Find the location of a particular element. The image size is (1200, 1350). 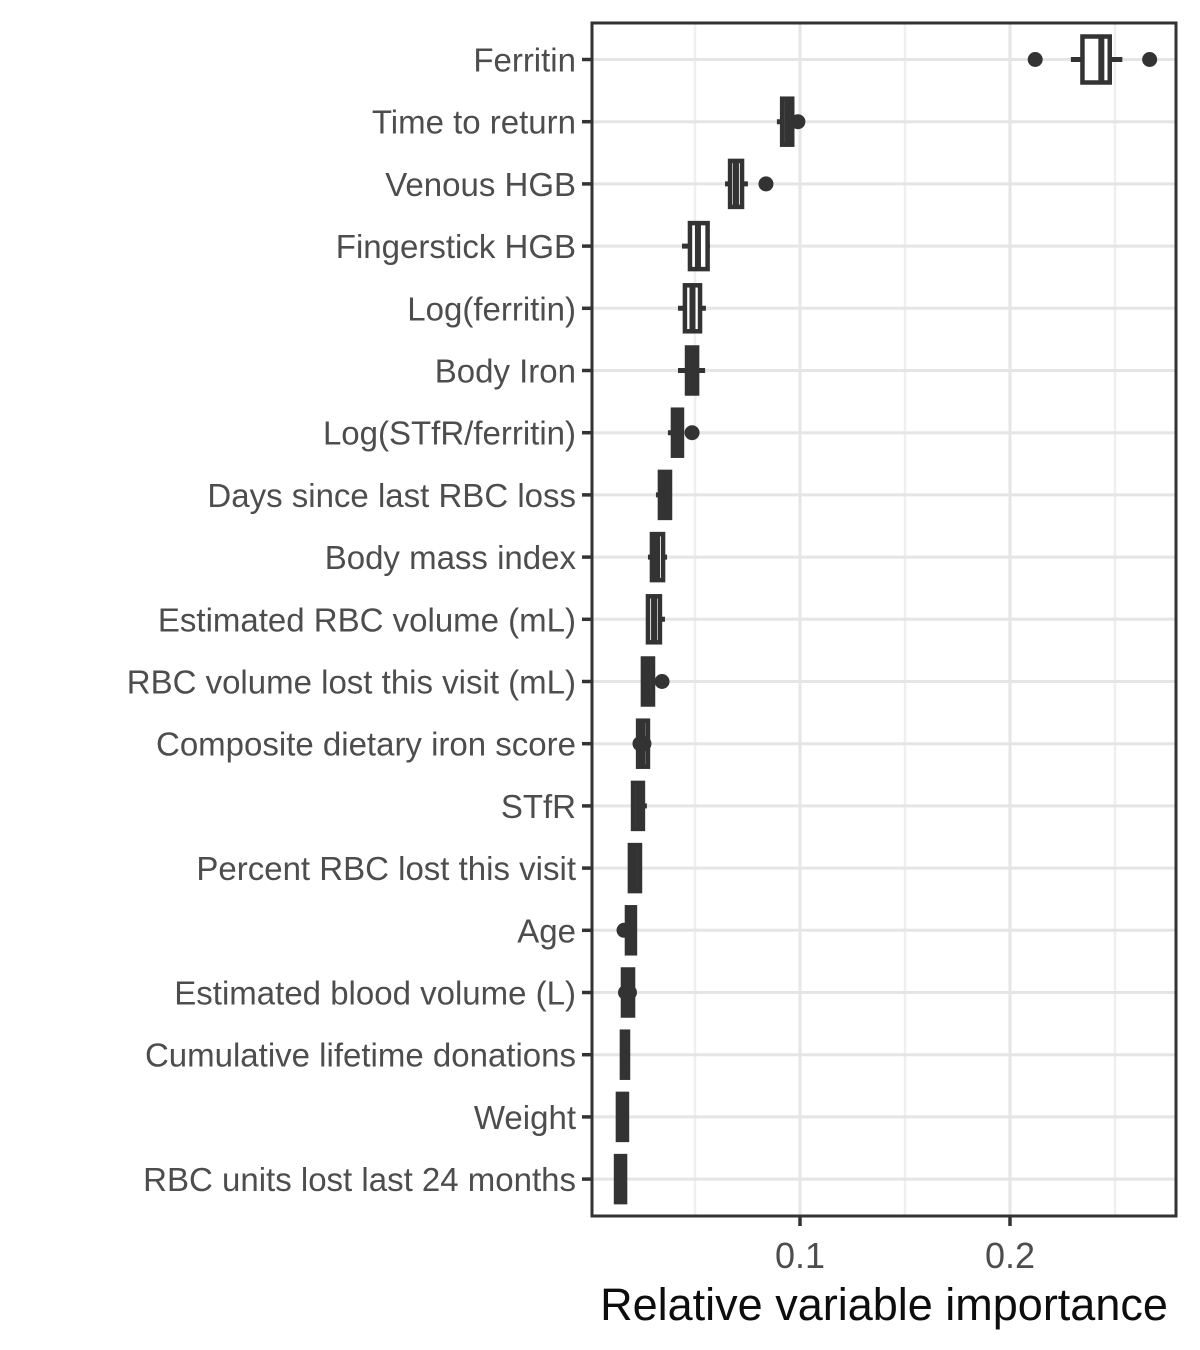

y-axis-label: Body Iron is located at coordinates (505, 371).